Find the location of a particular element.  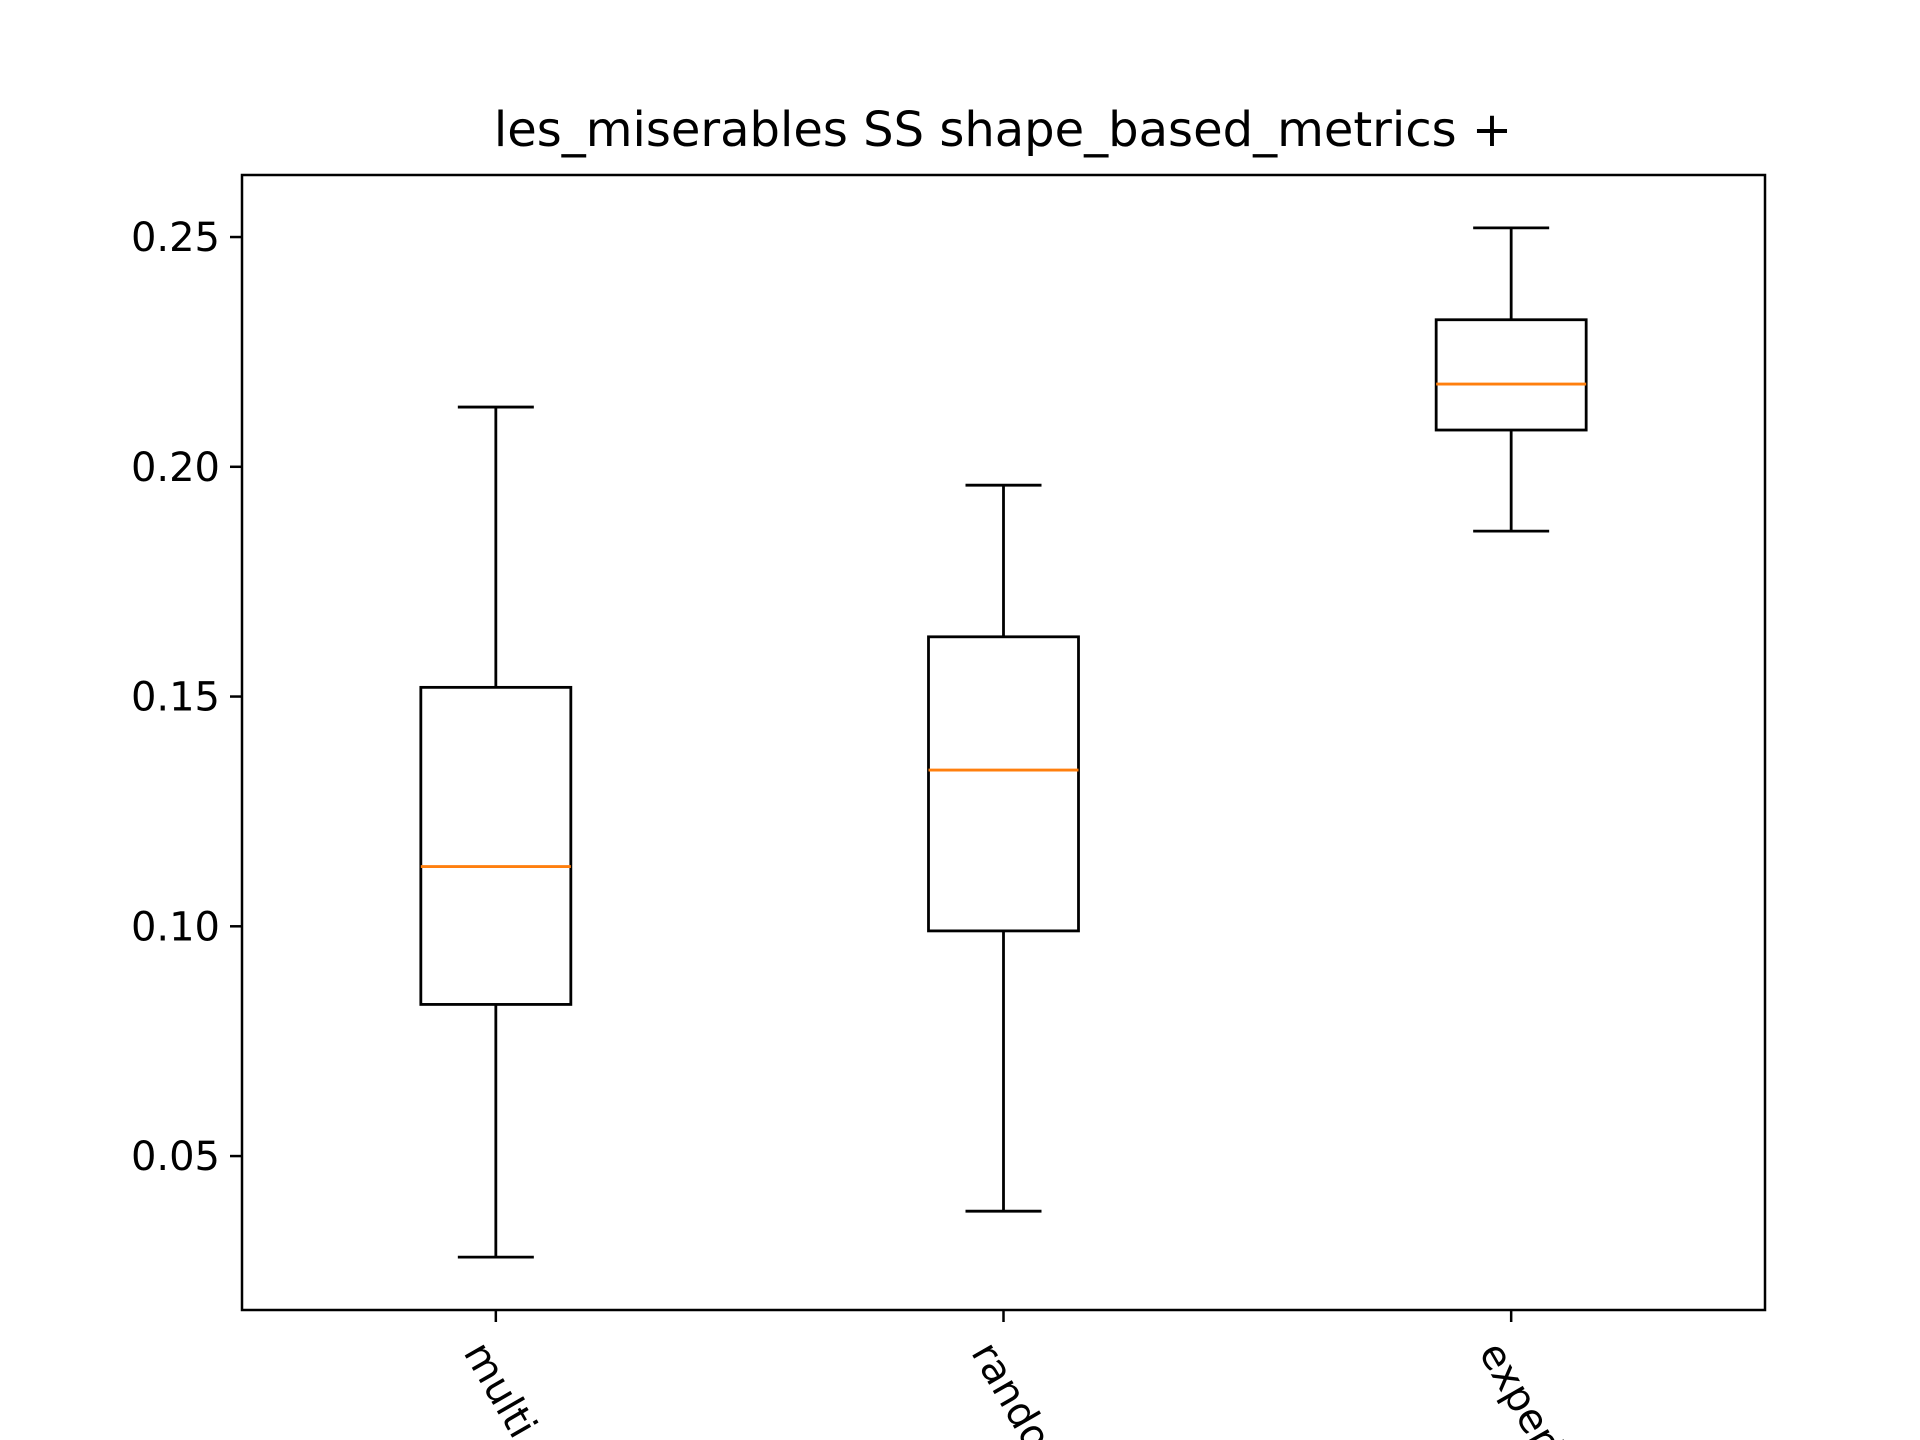

x-tick-label: experie is located at coordinates (1527, 1387).